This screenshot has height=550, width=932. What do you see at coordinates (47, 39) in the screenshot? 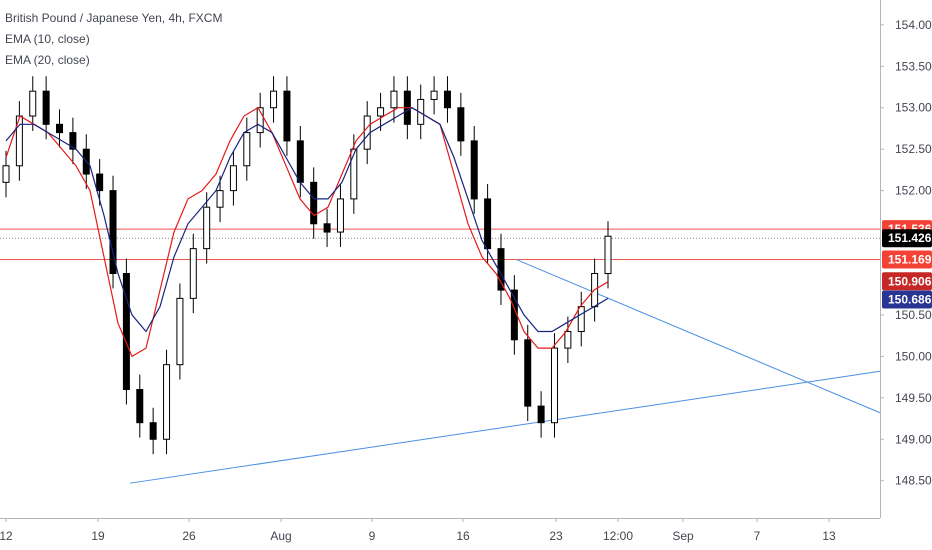
I see `ema10-legend: EMA (10, close)` at bounding box center [47, 39].